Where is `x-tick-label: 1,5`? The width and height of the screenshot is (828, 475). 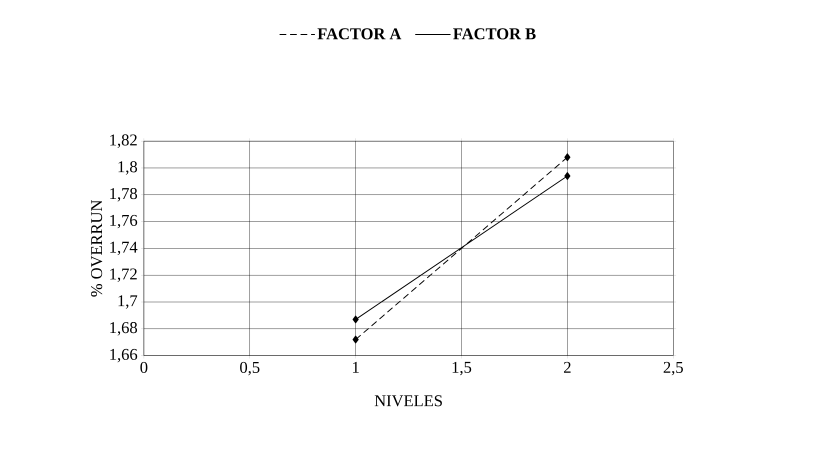 x-tick-label: 1,5 is located at coordinates (462, 369).